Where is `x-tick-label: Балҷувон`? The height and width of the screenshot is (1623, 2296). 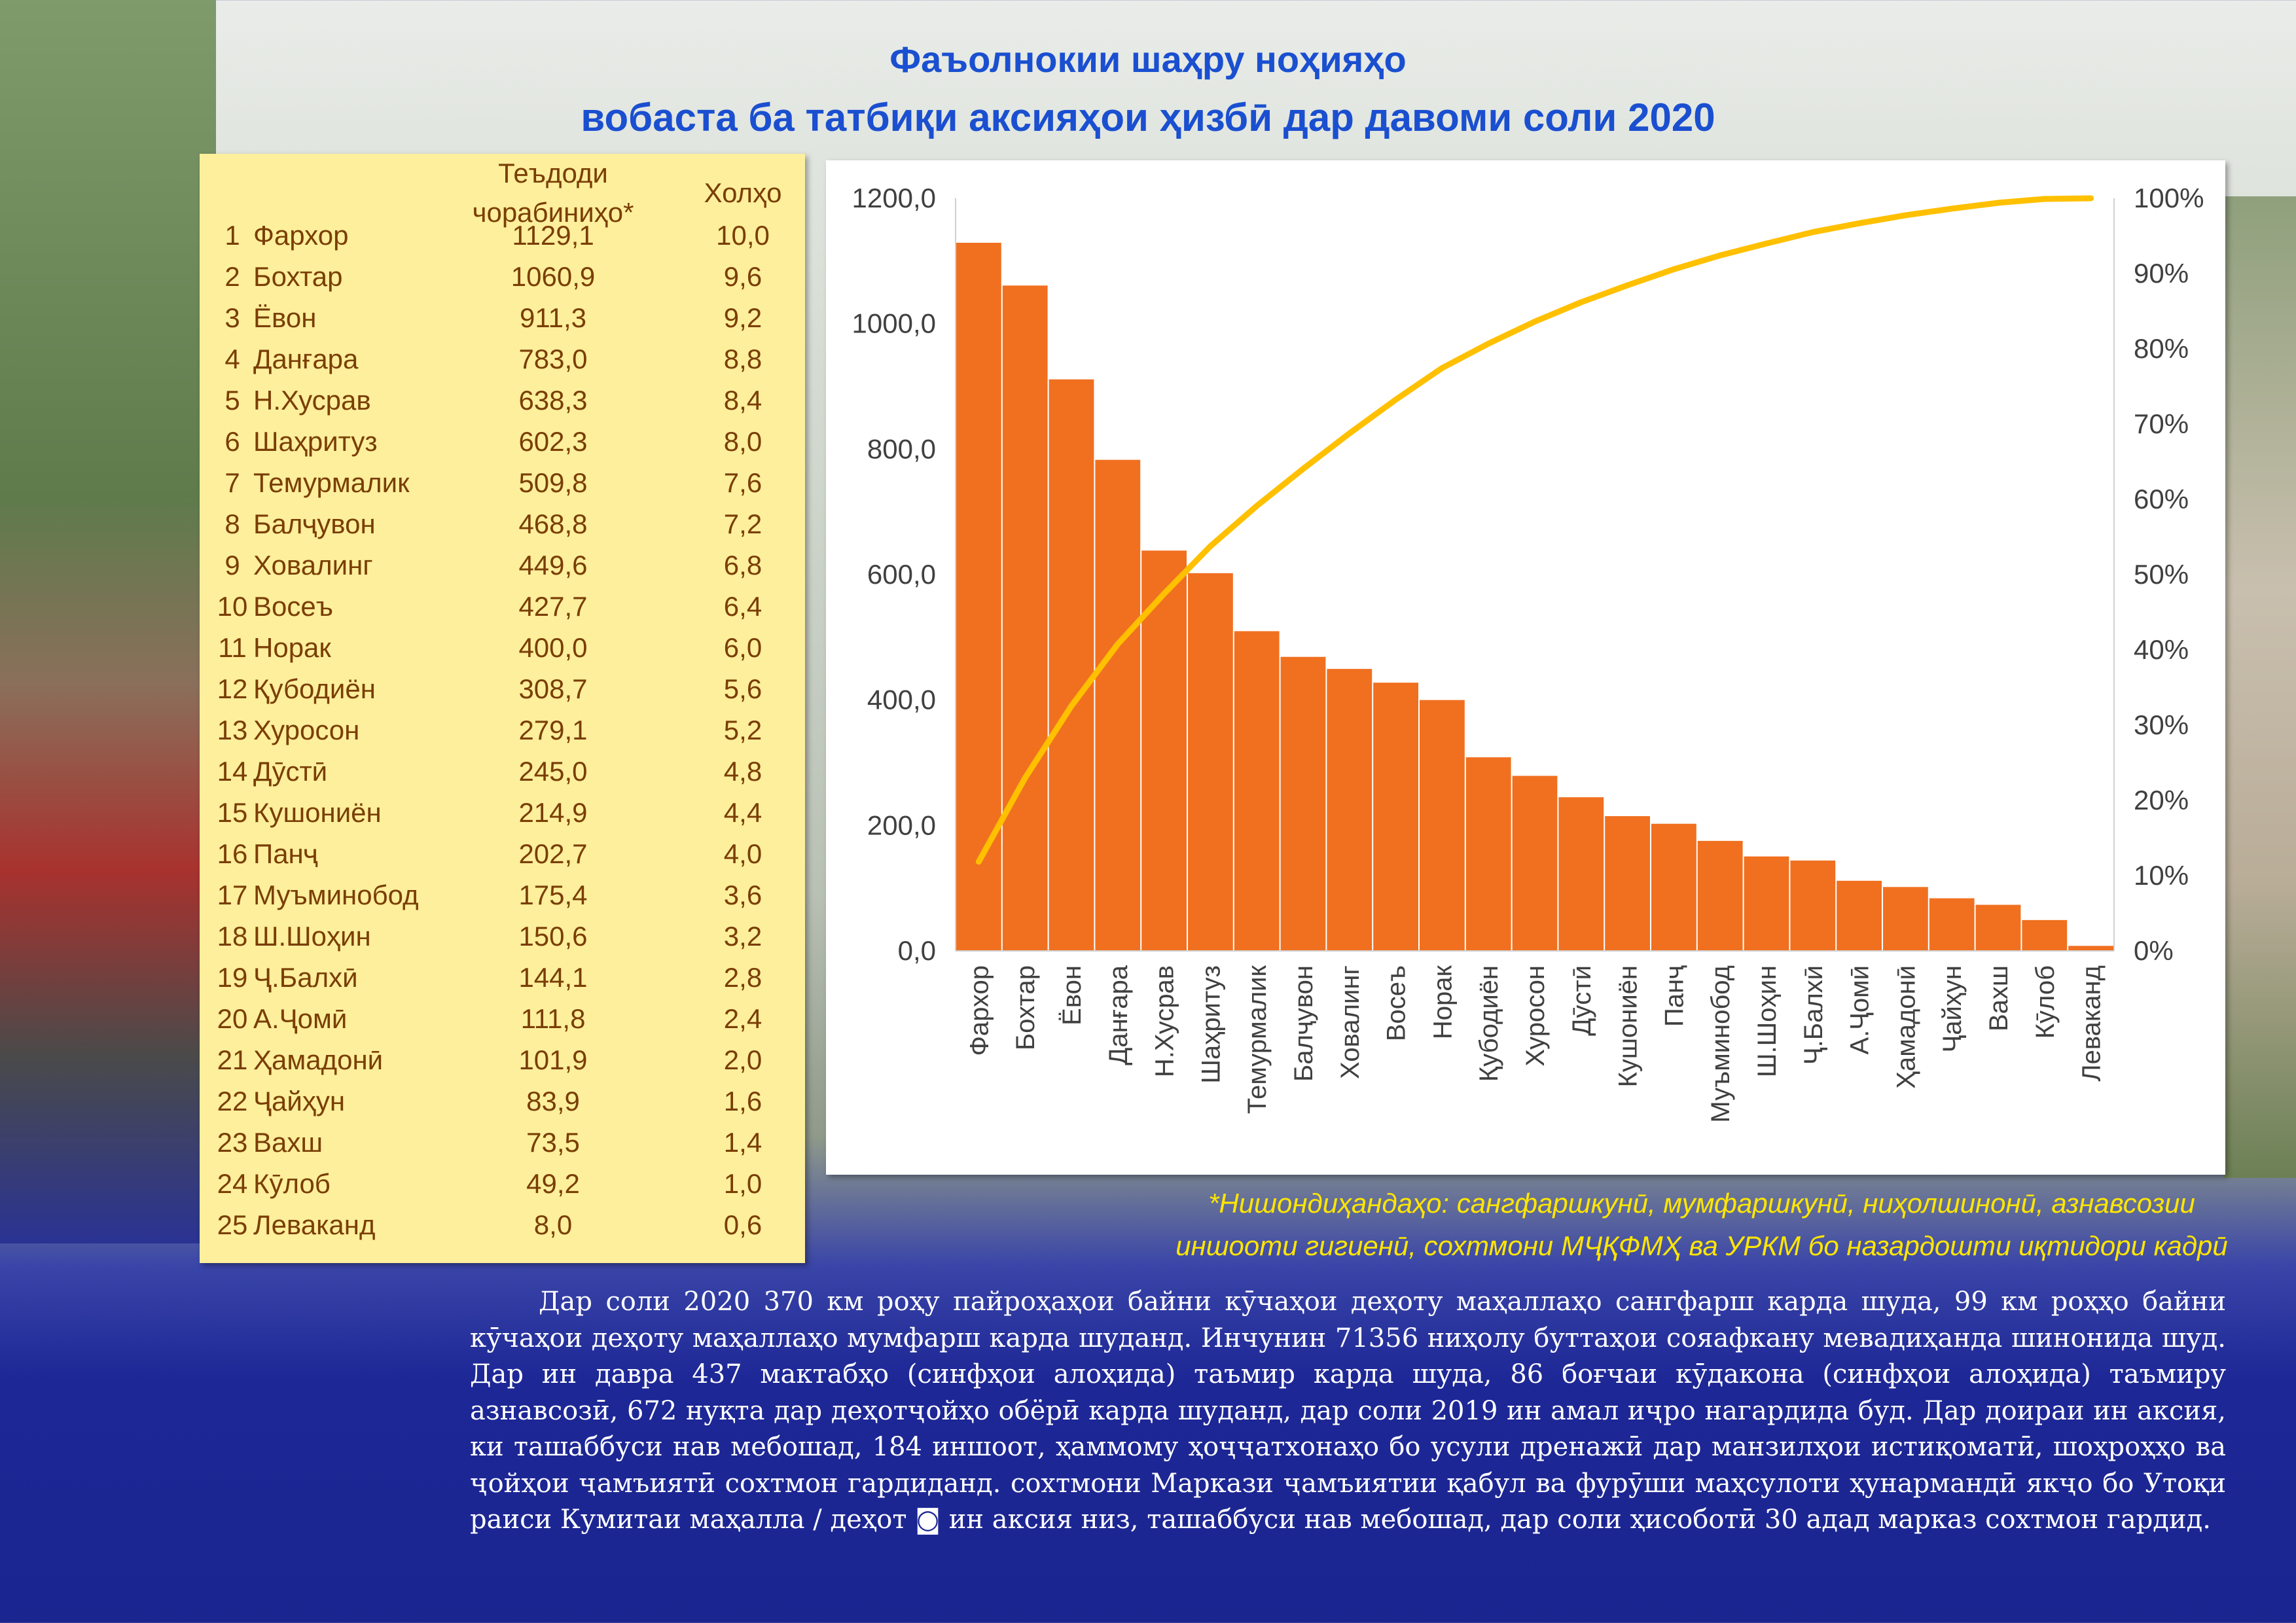 x-tick-label: Балҷувон is located at coordinates (1303, 1023).